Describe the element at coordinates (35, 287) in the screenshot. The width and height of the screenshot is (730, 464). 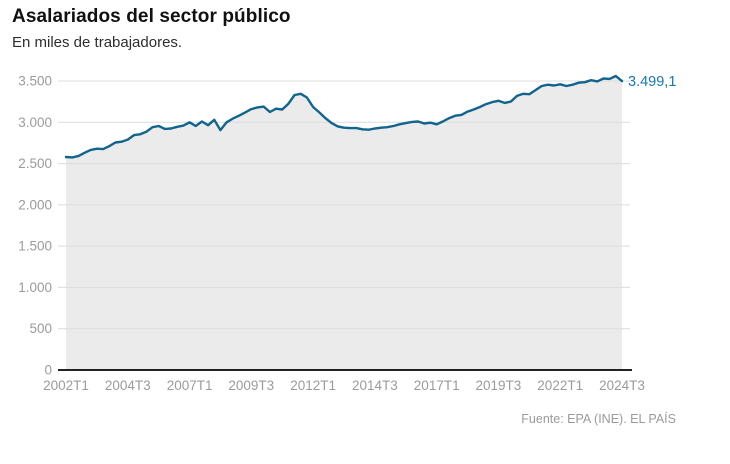
I see `y-axis-label: 1.000` at that location.